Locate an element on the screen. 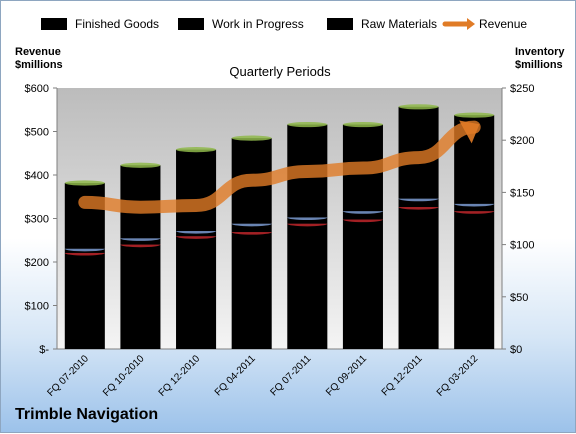 This screenshot has height=434, width=576. legend-swatch-finished-goods is located at coordinates (54, 24).